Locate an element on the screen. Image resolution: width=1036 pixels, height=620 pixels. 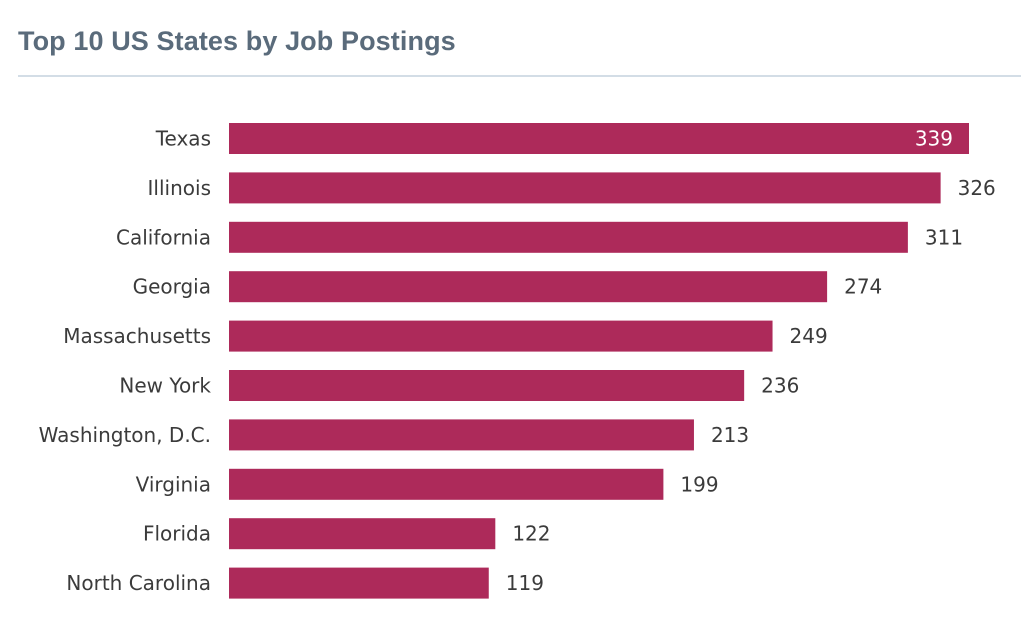
category-label: Texas is located at coordinates (183, 139).